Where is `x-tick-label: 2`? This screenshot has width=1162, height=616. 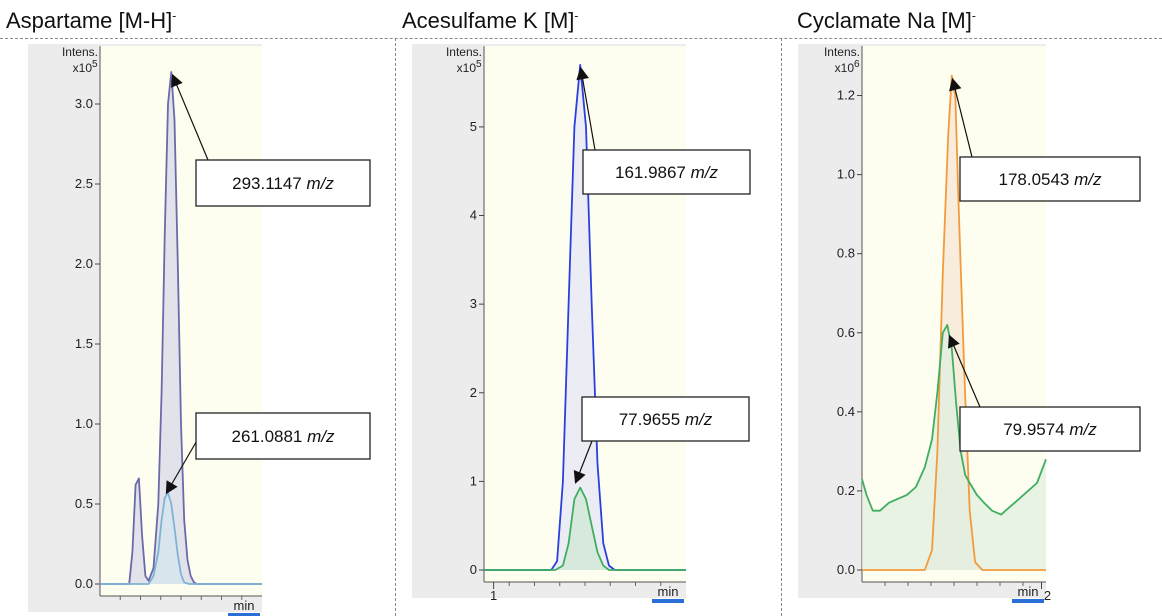
x-tick-label: 2 is located at coordinates (1047, 595).